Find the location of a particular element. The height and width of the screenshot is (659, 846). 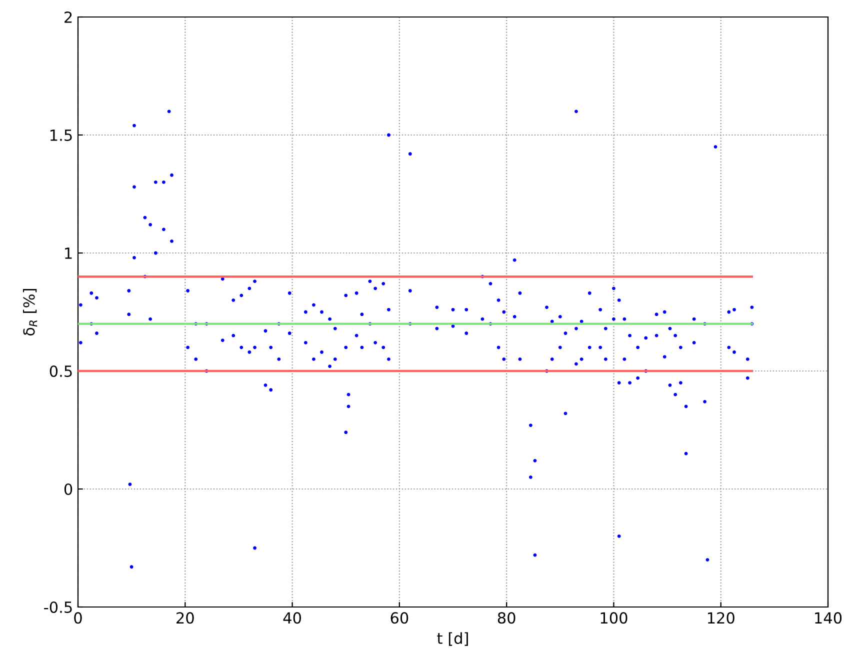

x-axis-title: t [d] is located at coordinates (452, 639).